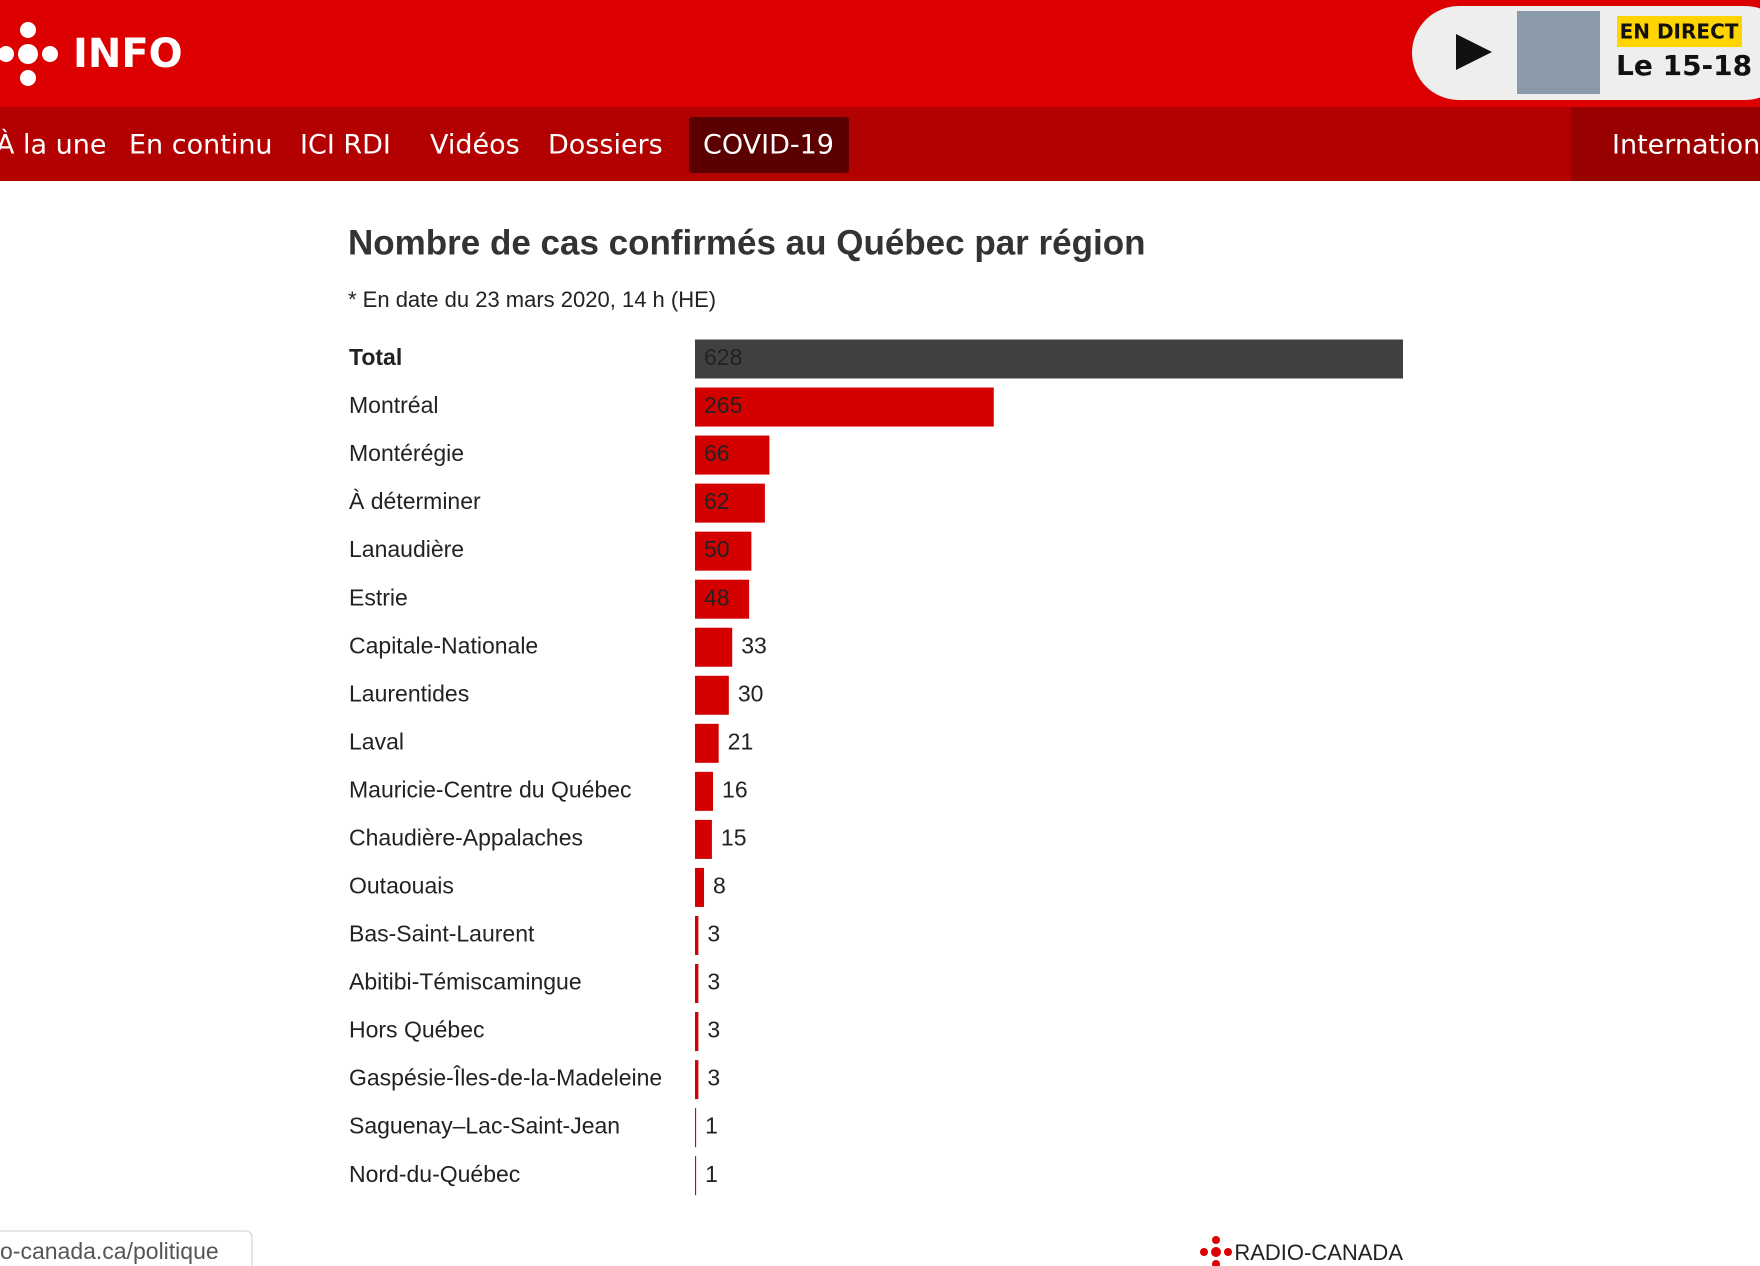 The image size is (1760, 1266). I want to click on value-label: 16, so click(735, 789).